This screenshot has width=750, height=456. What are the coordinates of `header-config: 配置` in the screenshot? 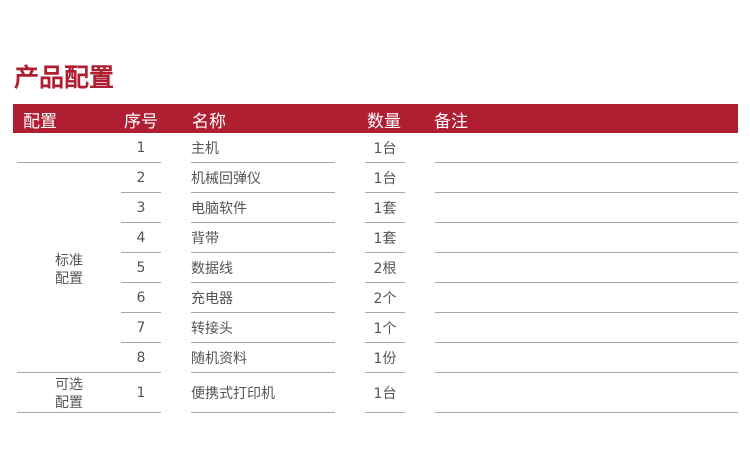 It's located at (40, 122).